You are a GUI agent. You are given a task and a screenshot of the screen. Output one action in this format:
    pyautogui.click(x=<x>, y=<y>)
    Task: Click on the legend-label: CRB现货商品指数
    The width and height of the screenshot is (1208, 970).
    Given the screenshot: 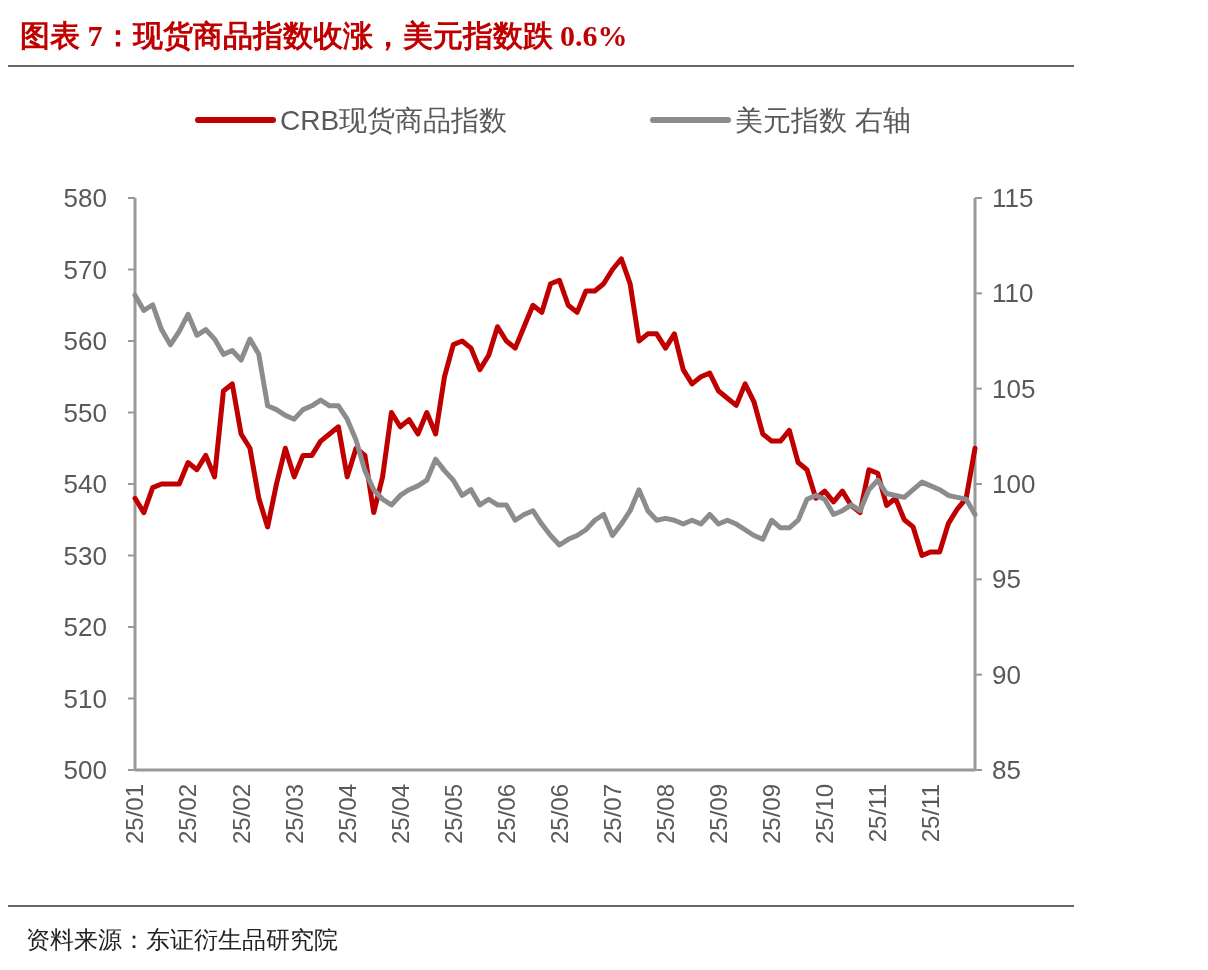 What is the action you would take?
    pyautogui.click(x=394, y=120)
    